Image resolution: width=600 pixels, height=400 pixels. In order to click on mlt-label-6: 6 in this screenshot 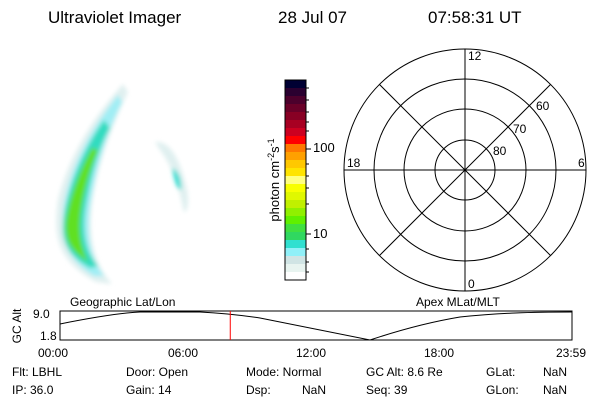, I will do `click(581, 163)`.